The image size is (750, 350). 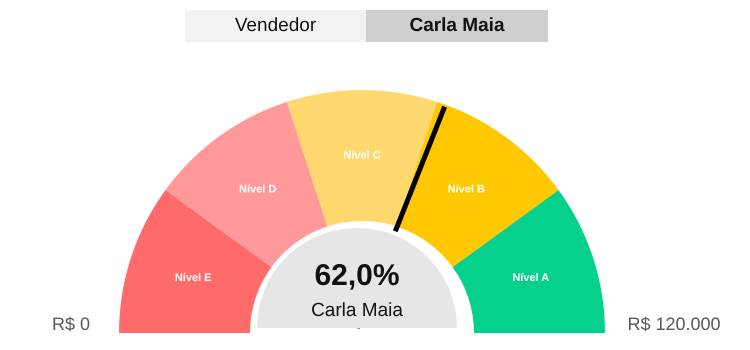 What do you see at coordinates (357, 275) in the screenshot?
I see `text: 62,0%` at bounding box center [357, 275].